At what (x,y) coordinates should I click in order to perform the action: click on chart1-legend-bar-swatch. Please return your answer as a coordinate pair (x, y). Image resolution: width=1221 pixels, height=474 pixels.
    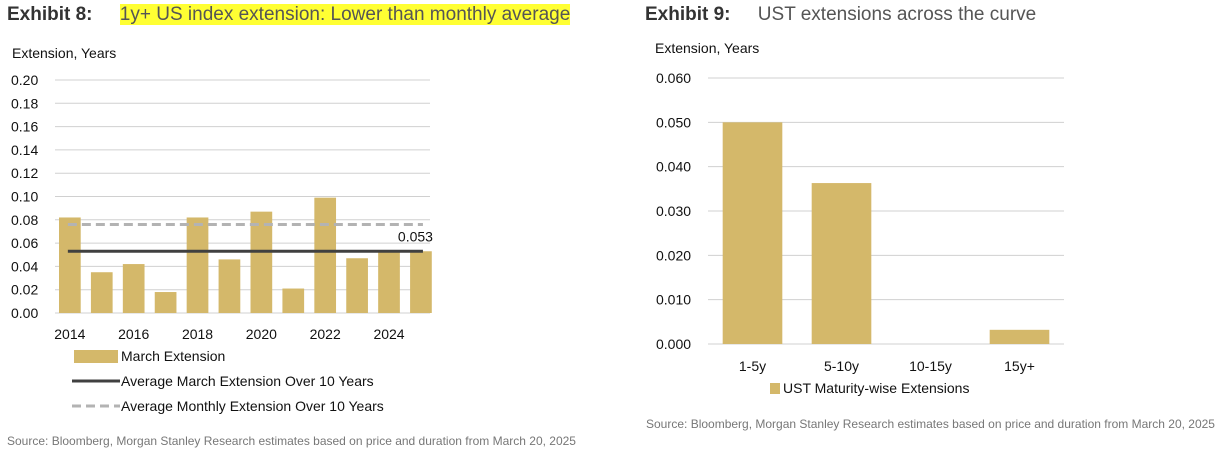
    Looking at the image, I should click on (96, 356).